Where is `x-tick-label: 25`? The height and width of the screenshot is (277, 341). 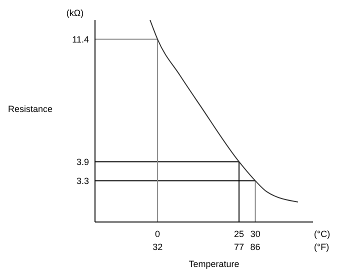 x-tick-label: 25 is located at coordinates (239, 234).